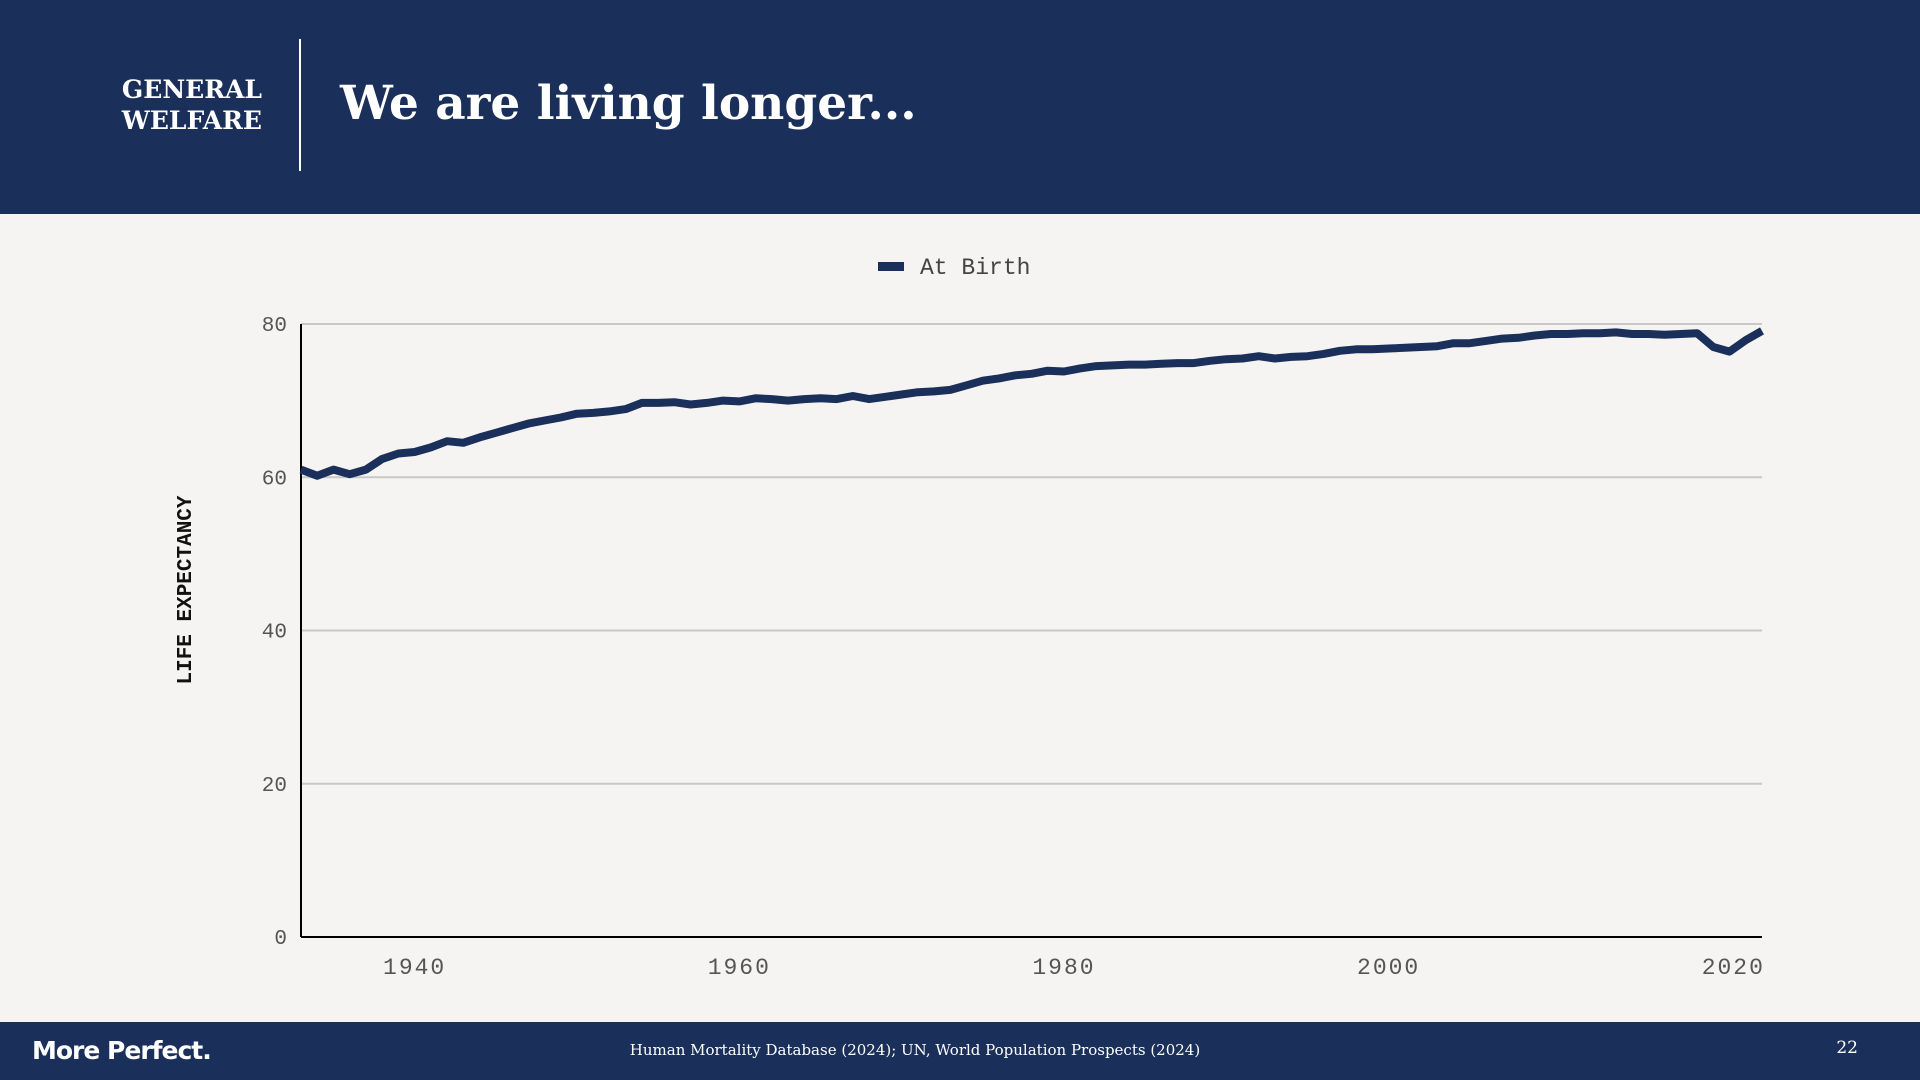 Image resolution: width=1920 pixels, height=1080 pixels. What do you see at coordinates (975, 268) in the screenshot?
I see `legend-label: At Birth` at bounding box center [975, 268].